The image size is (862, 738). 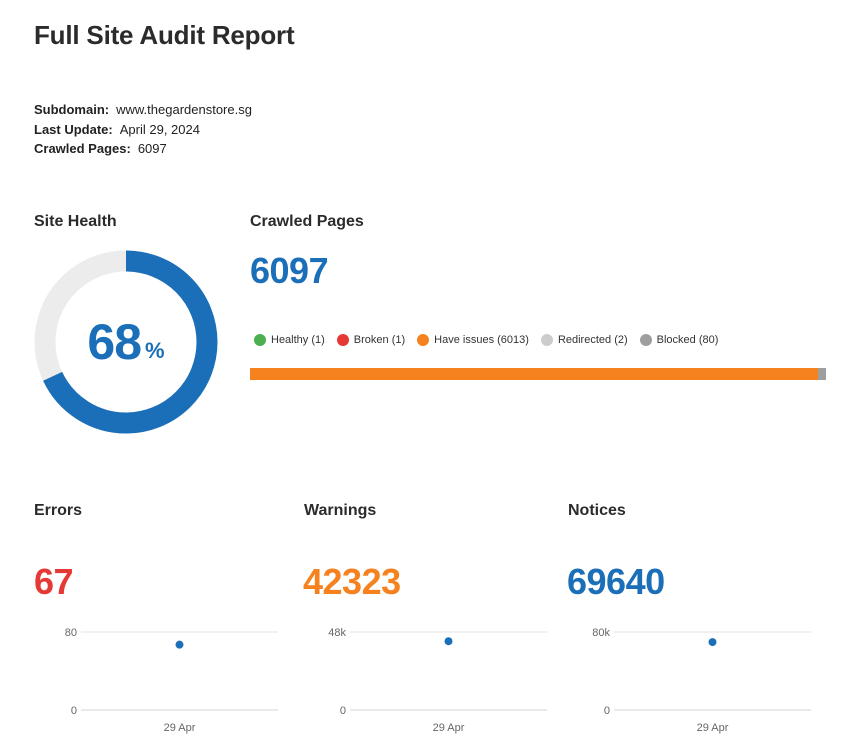 What do you see at coordinates (340, 510) in the screenshot?
I see `warnings-heading: Warnings` at bounding box center [340, 510].